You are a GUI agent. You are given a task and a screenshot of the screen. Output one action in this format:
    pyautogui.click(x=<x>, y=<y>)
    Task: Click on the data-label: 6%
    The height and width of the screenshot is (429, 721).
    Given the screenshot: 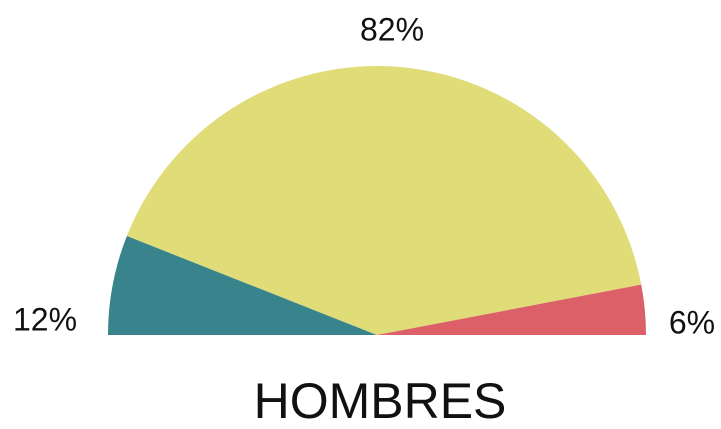 What is the action you would take?
    pyautogui.click(x=692, y=322)
    